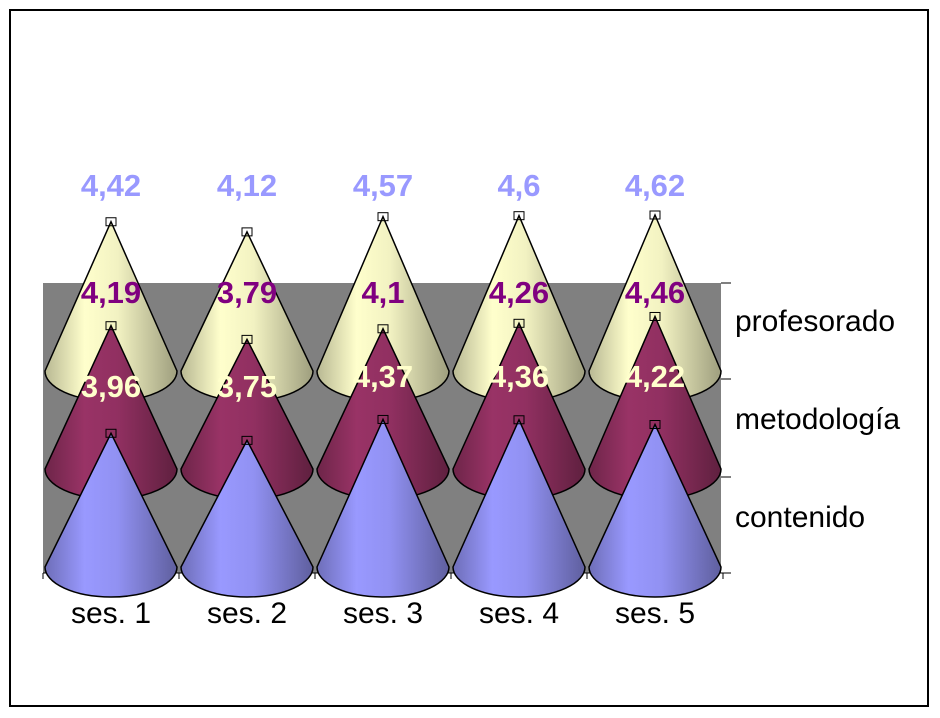 The width and height of the screenshot is (940, 718). Describe the element at coordinates (655, 185) in the screenshot. I see `data-label: 4,62` at that location.